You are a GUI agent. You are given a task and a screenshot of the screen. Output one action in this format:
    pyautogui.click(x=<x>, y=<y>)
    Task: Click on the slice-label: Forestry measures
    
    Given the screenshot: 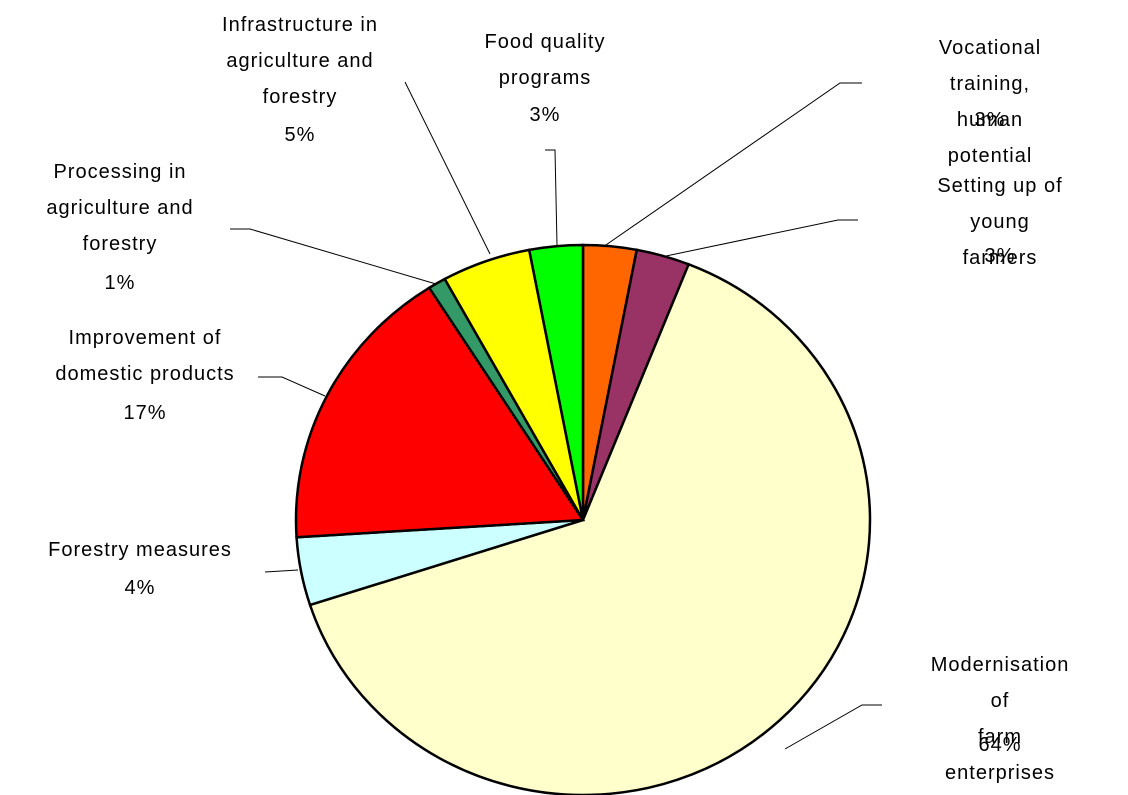 What is the action you would take?
    pyautogui.click(x=140, y=550)
    